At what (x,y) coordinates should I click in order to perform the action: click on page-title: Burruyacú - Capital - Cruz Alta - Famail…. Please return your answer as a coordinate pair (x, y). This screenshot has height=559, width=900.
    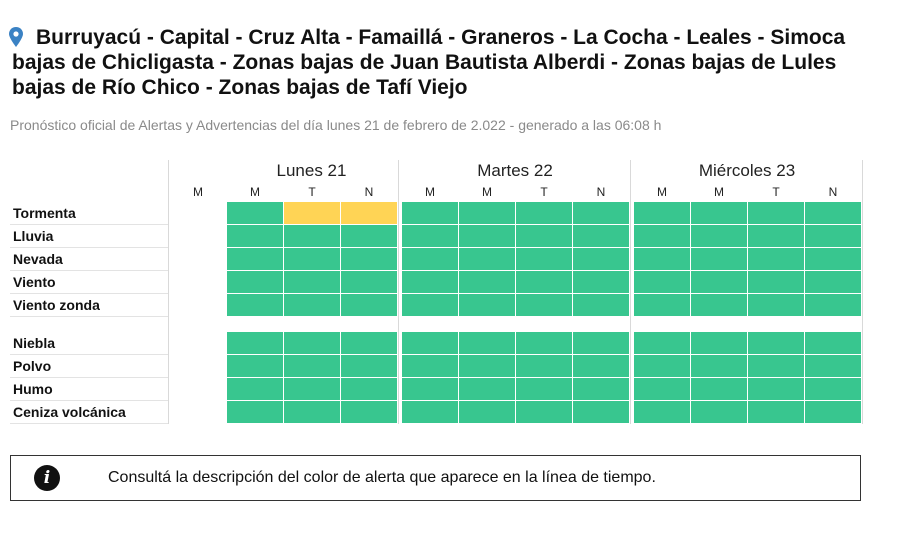
    Looking at the image, I should click on (456, 65).